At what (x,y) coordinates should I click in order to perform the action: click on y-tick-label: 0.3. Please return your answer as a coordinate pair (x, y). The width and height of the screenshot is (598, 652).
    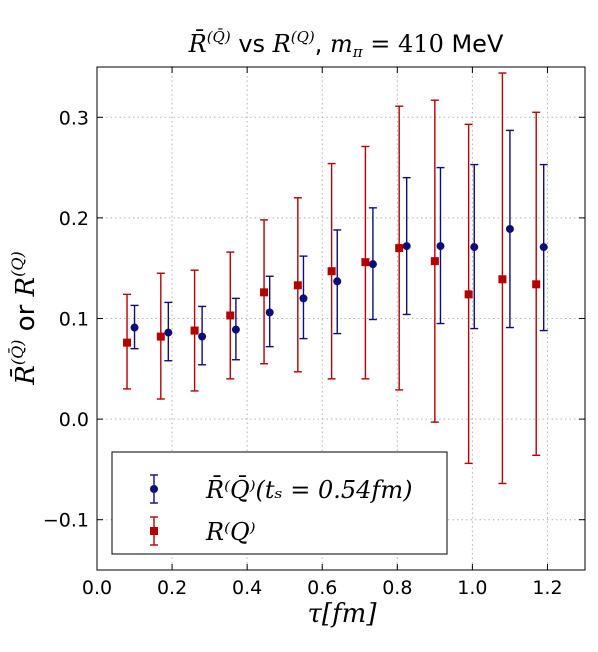
    Looking at the image, I should click on (74, 118).